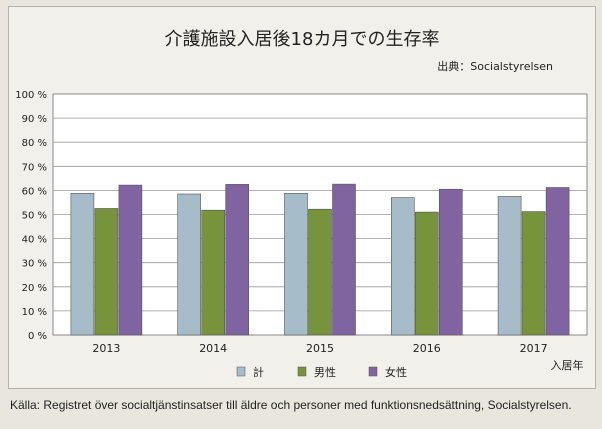 The image size is (602, 429). Describe the element at coordinates (34, 264) in the screenshot. I see `y-tick-label: 30 %` at that location.